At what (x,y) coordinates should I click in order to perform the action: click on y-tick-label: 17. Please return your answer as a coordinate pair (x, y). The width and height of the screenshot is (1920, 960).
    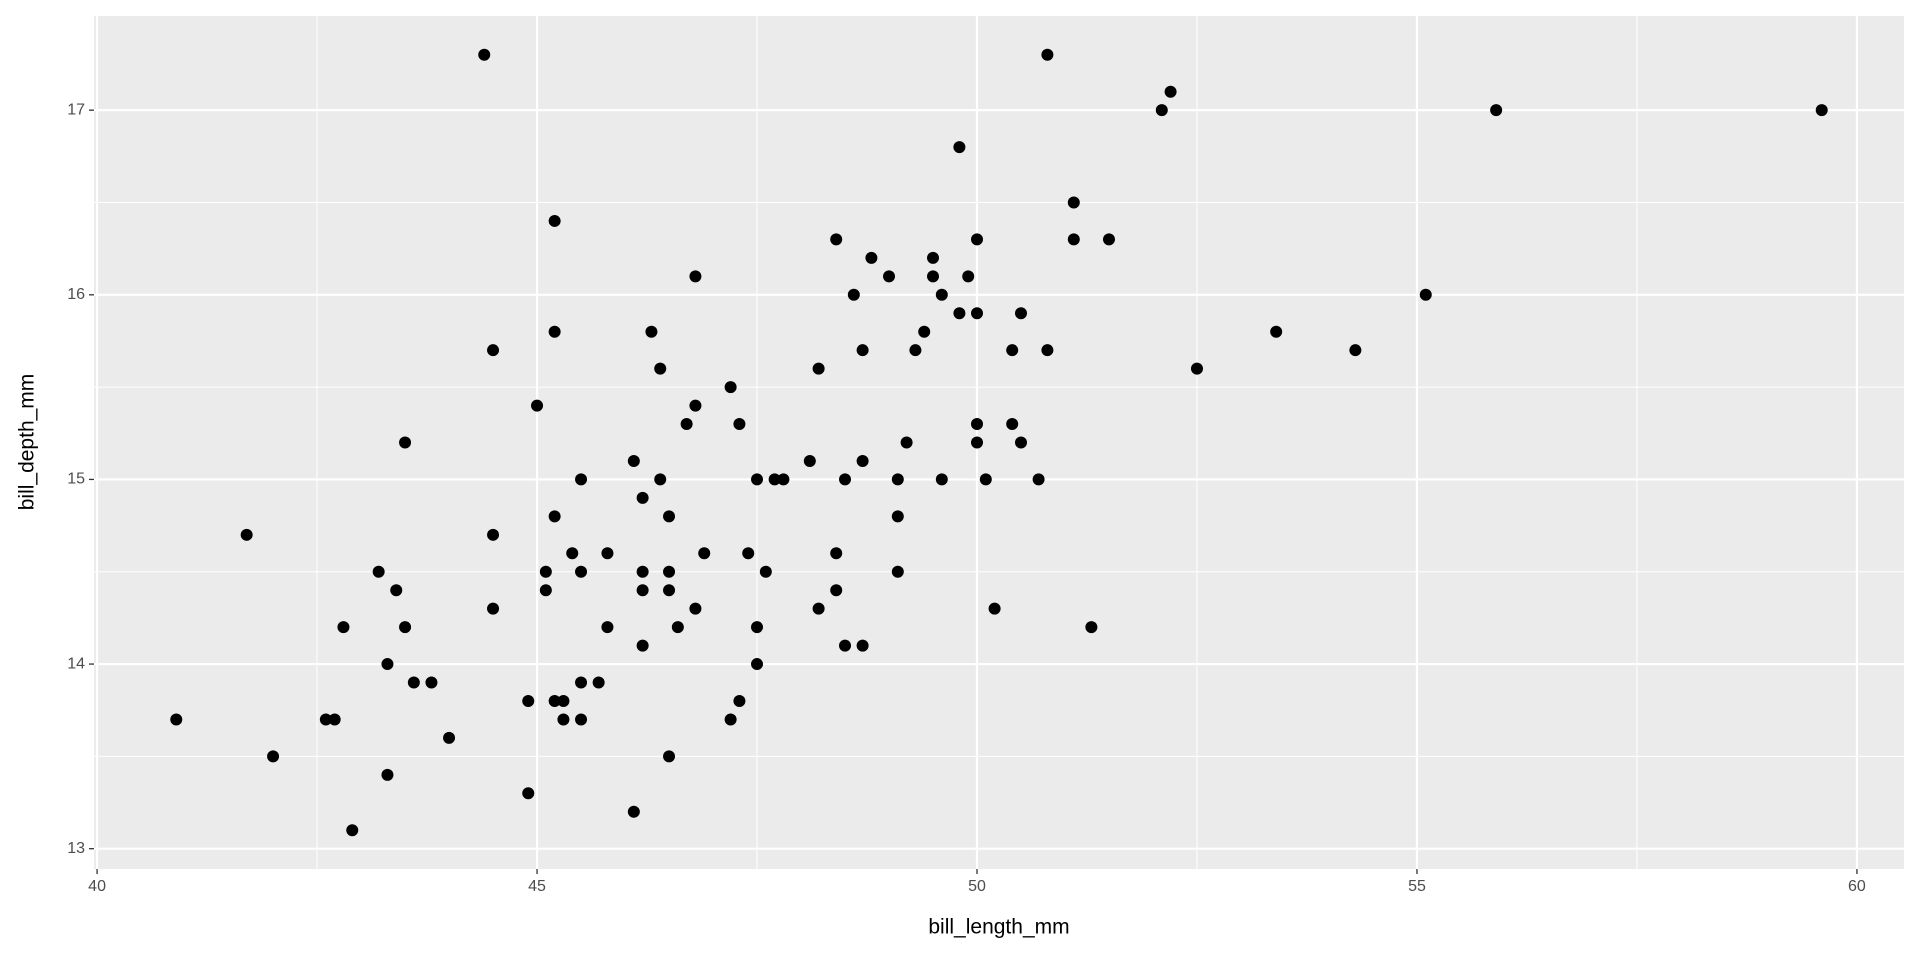
    Looking at the image, I should click on (76, 109).